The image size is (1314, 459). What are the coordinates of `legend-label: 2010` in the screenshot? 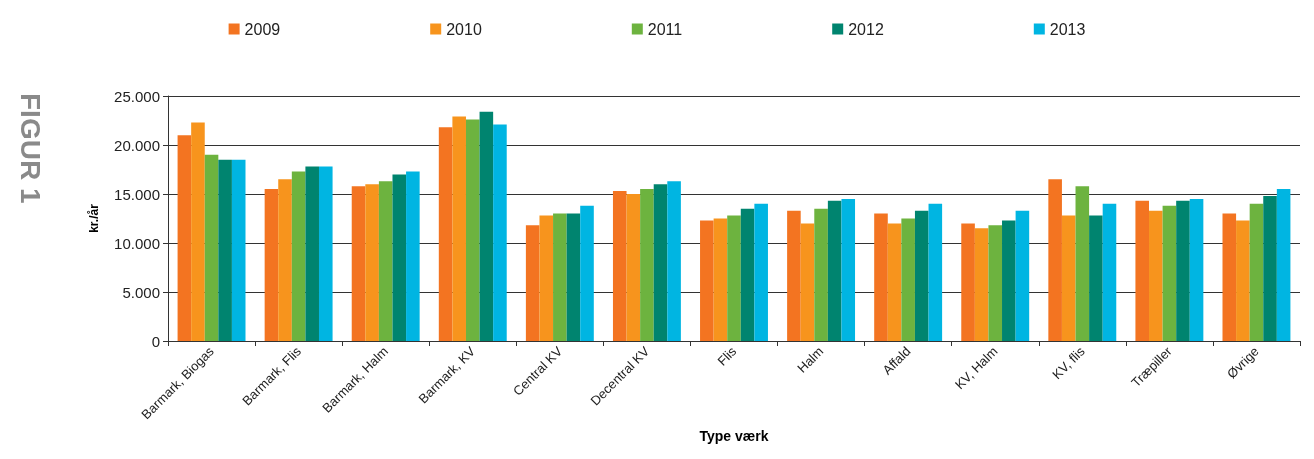 It's located at (464, 29).